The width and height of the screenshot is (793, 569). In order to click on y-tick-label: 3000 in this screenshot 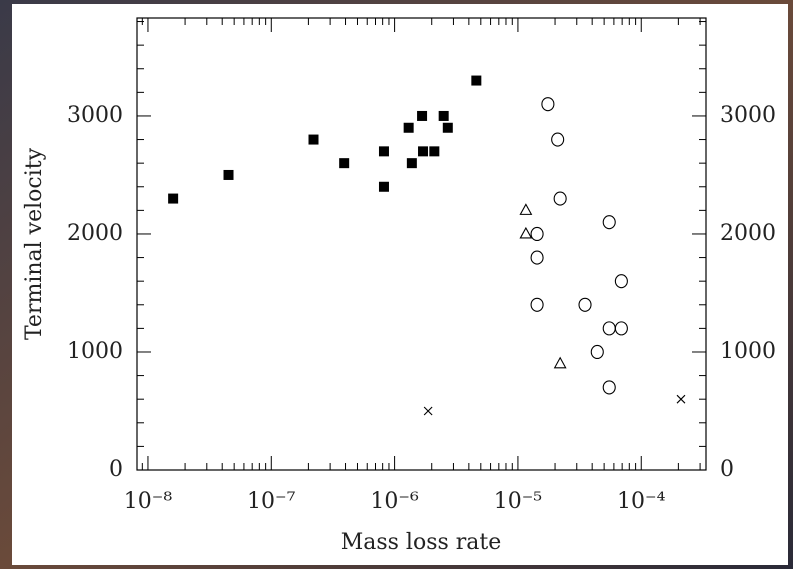, I will do `click(95, 115)`.